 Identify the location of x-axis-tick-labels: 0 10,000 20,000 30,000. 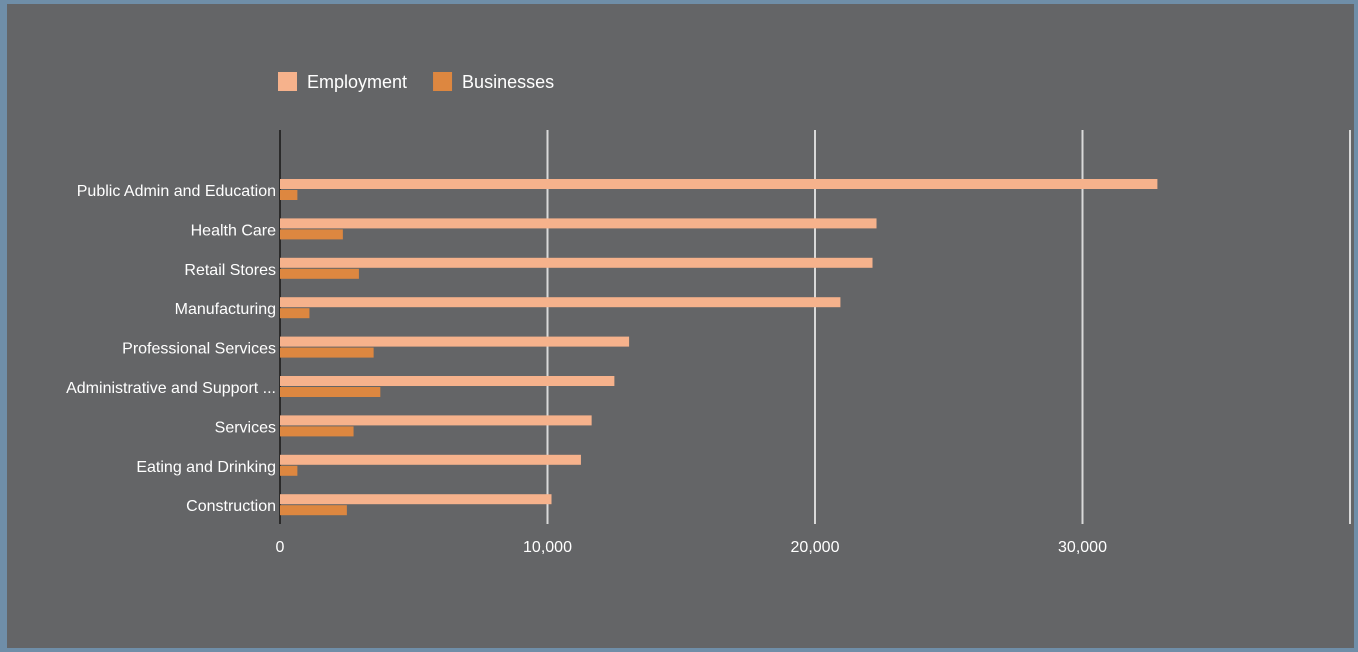
(692, 547).